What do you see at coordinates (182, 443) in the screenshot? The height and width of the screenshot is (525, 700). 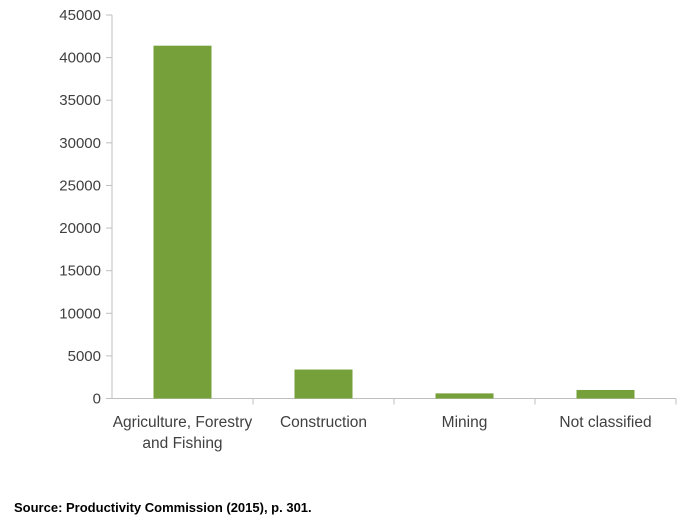 I see `x-category-label: and Fishing` at bounding box center [182, 443].